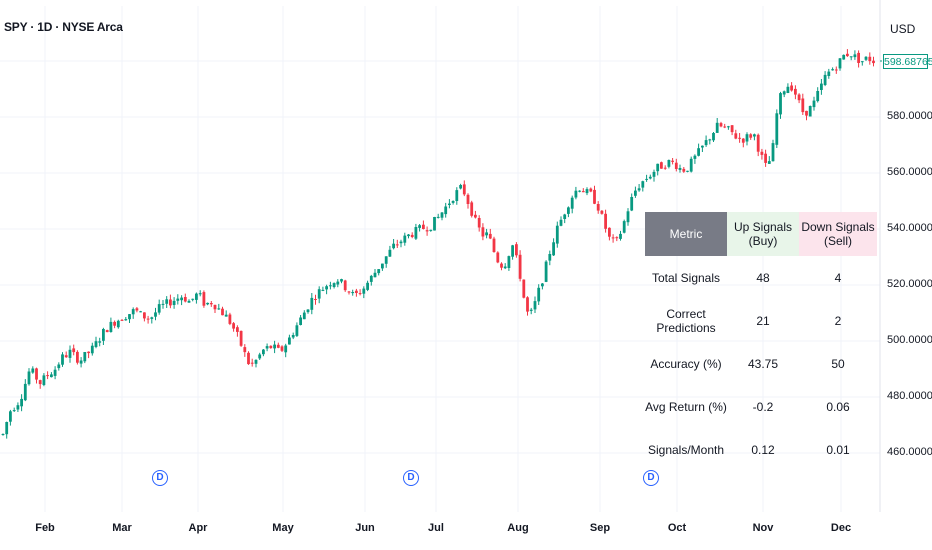 The height and width of the screenshot is (550, 932). Describe the element at coordinates (686, 363) in the screenshot. I see `metric-cell: Accuracy (%)` at that location.